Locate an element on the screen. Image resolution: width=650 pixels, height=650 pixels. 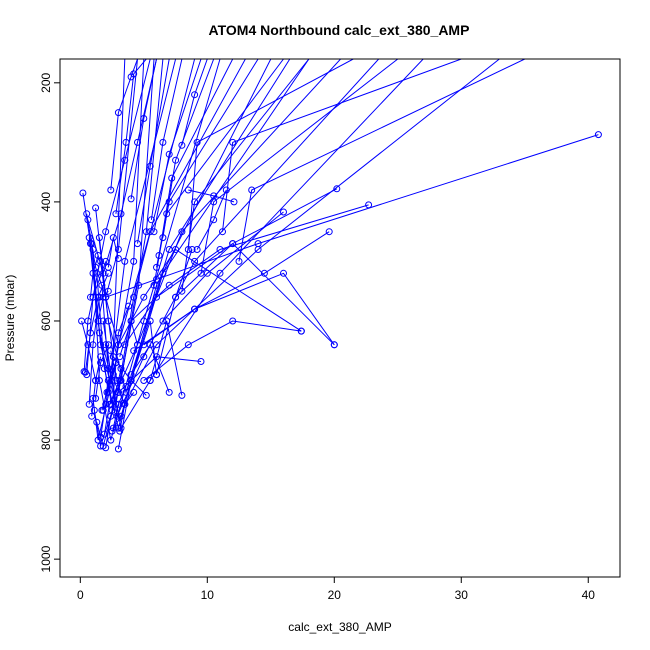
x-axis: 0 10 20 30 40 is located at coordinates (336, 589).